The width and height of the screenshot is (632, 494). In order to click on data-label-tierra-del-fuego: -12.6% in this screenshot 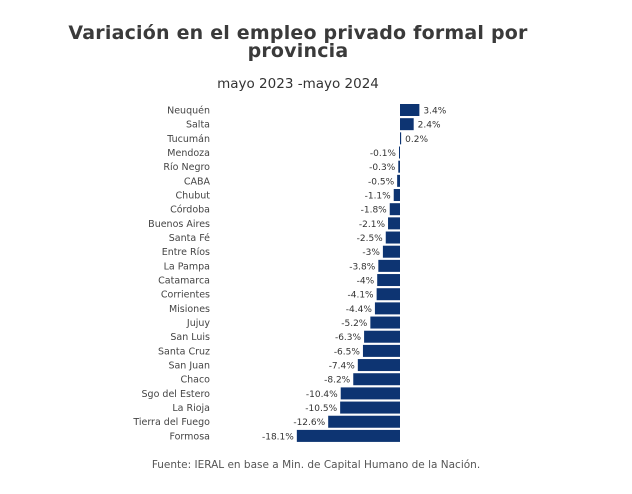, I will do `click(309, 423)`.